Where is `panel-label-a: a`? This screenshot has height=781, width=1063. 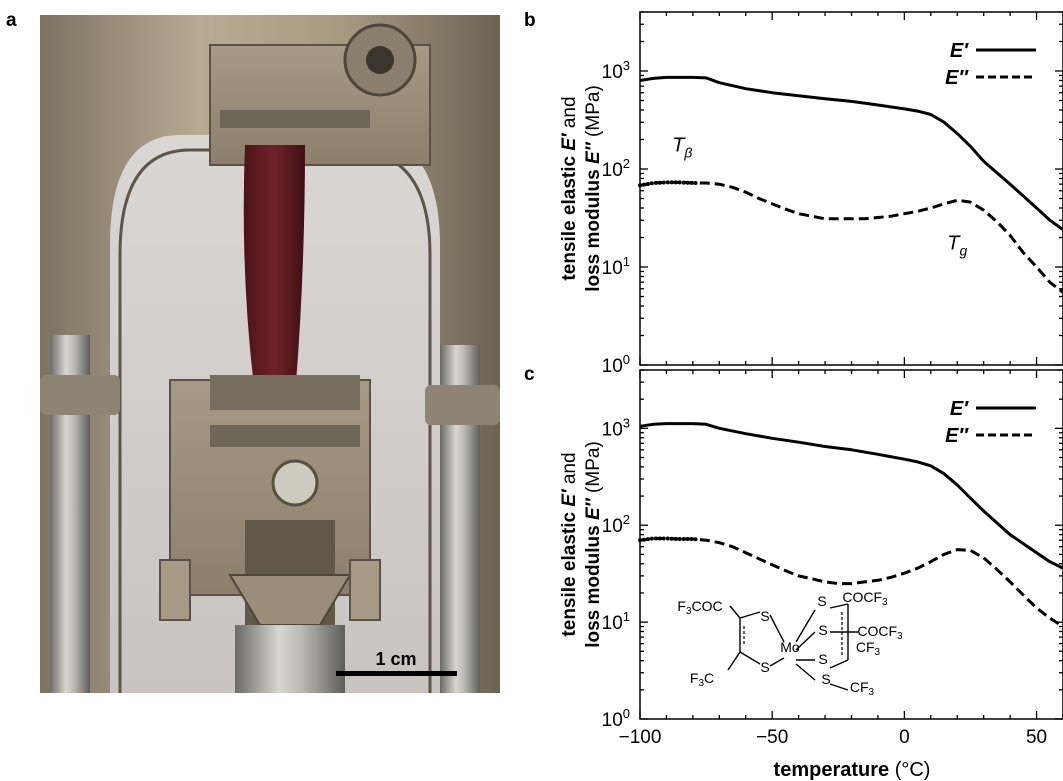
panel-label-a: a is located at coordinates (11, 20).